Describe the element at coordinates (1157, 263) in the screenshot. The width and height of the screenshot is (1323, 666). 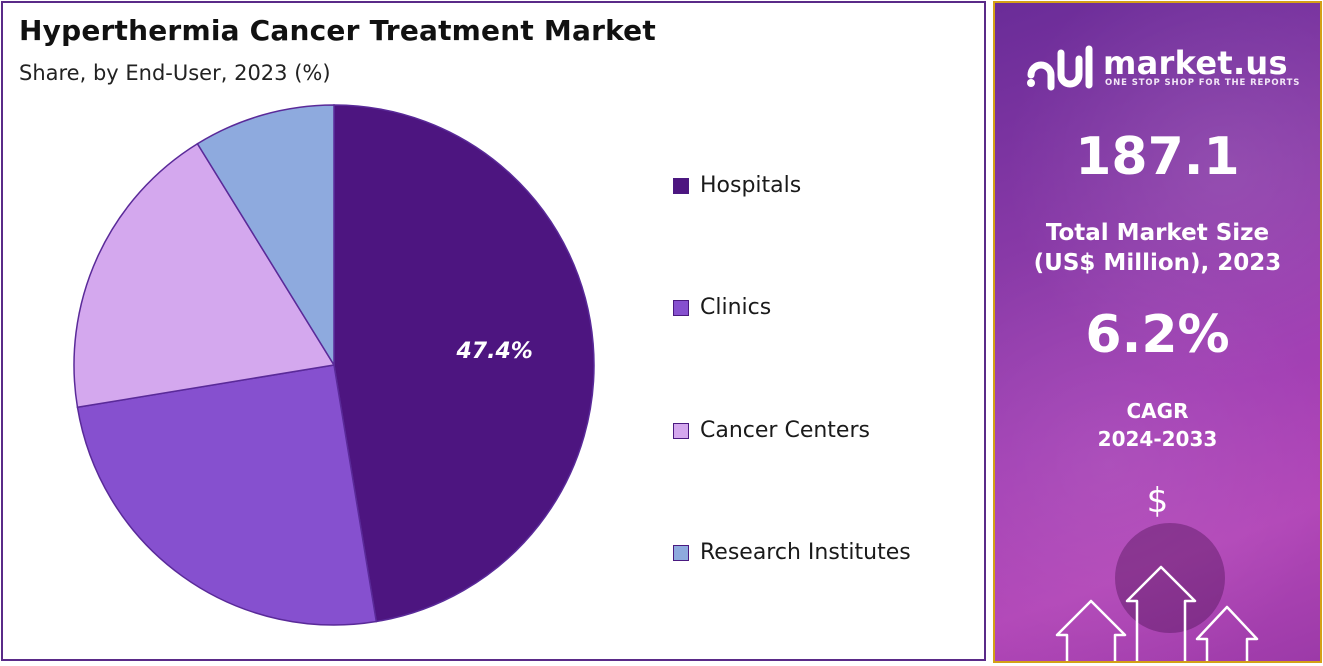
I see `market-size-label-line2: (US$ Million), 2023` at that location.